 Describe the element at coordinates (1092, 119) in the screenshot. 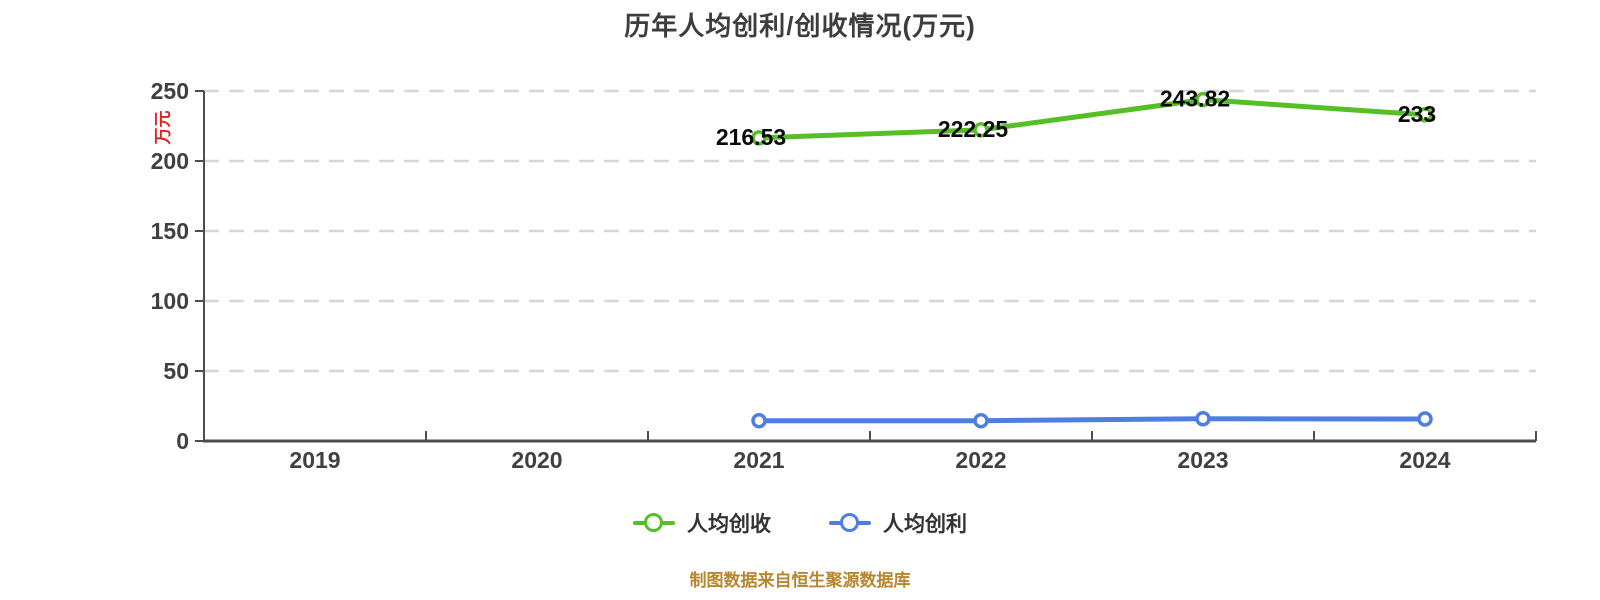

I see `series-line-人均创收` at that location.